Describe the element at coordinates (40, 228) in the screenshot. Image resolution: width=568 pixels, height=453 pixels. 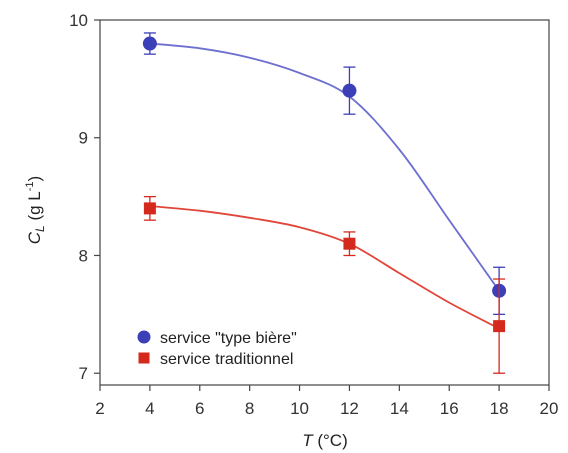
I see `y-axis-subscript: L` at that location.